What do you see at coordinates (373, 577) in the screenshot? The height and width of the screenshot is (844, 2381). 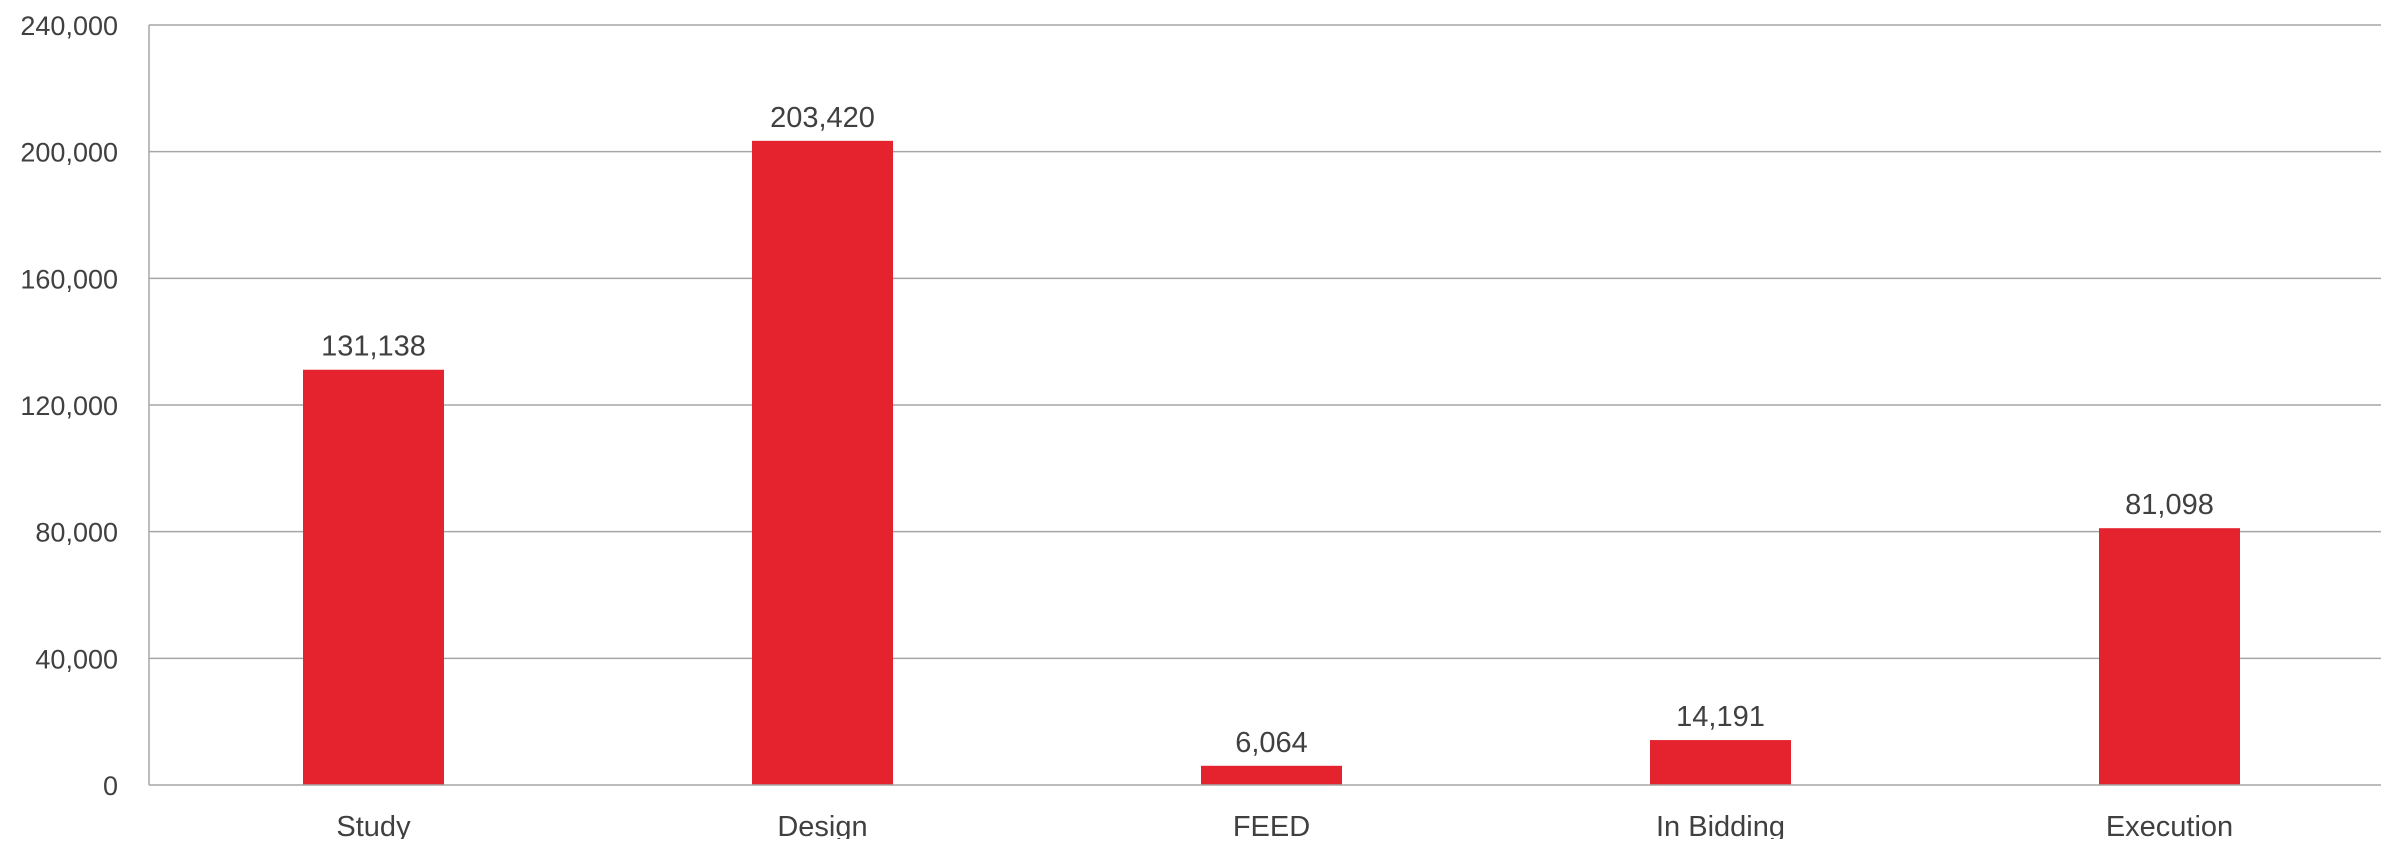 I see `bar-study` at bounding box center [373, 577].